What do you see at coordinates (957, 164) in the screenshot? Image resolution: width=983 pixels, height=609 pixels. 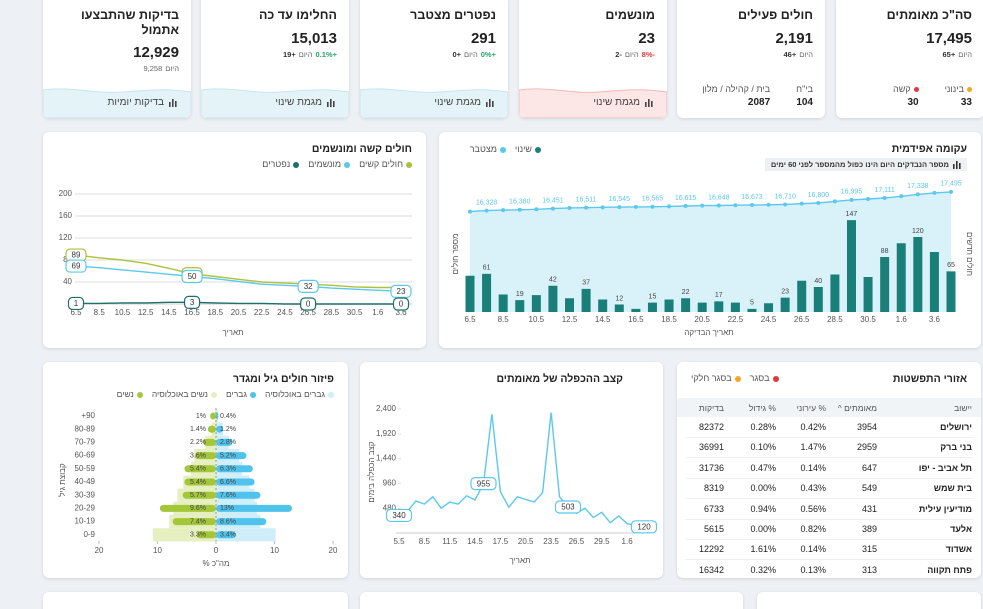 I see `chart-icon` at bounding box center [957, 164].